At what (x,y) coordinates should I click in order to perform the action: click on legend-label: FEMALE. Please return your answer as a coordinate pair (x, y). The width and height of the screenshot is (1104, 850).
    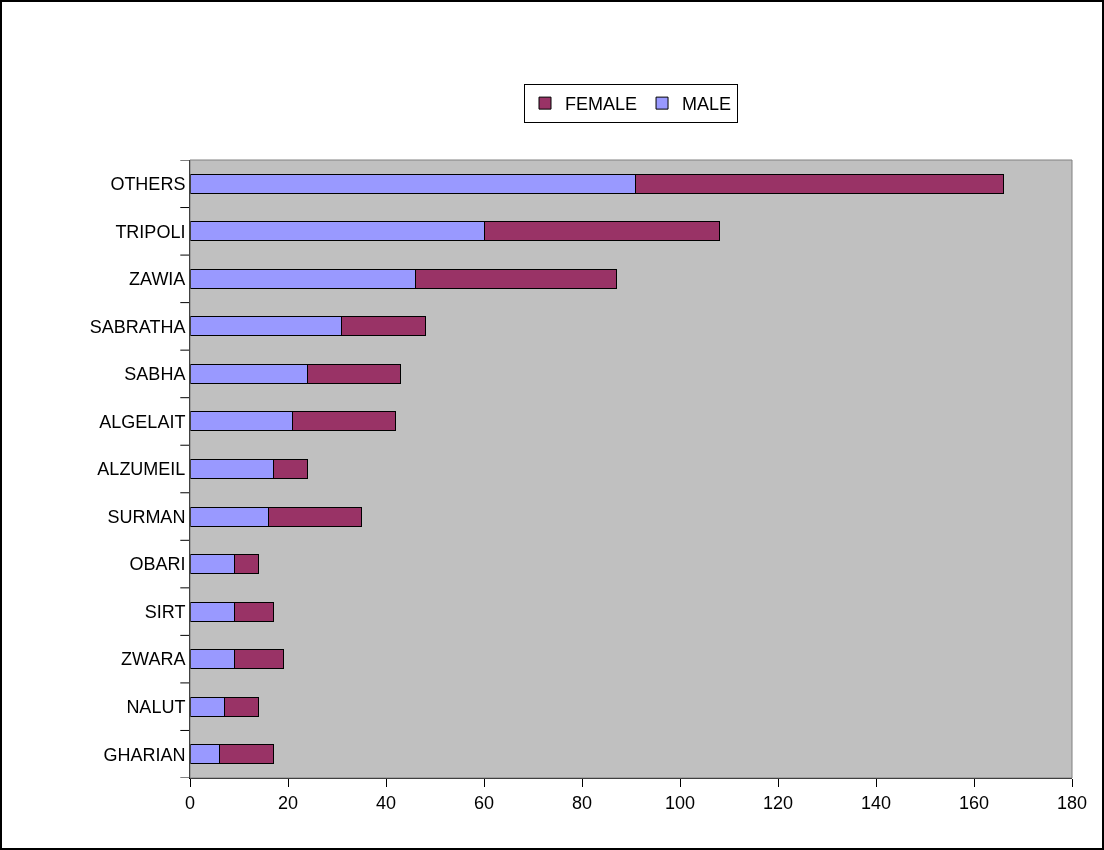
    Looking at the image, I should click on (601, 104).